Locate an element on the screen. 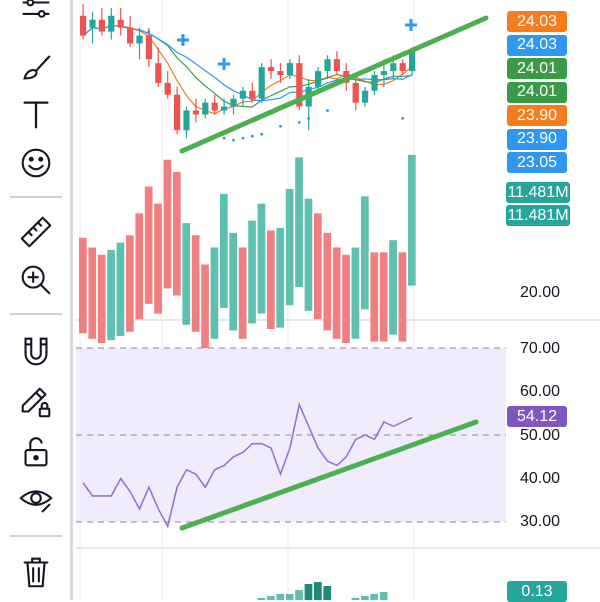 This screenshot has height=602, width=600. price-level-tag: 24.03 is located at coordinates (537, 21).